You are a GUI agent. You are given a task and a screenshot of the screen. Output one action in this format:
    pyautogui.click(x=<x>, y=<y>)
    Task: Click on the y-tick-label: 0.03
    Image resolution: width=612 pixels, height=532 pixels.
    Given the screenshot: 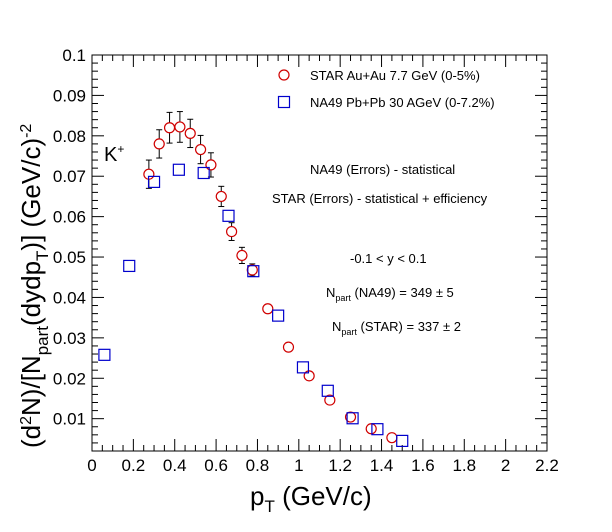 What is the action you would take?
    pyautogui.click(x=69, y=338)
    